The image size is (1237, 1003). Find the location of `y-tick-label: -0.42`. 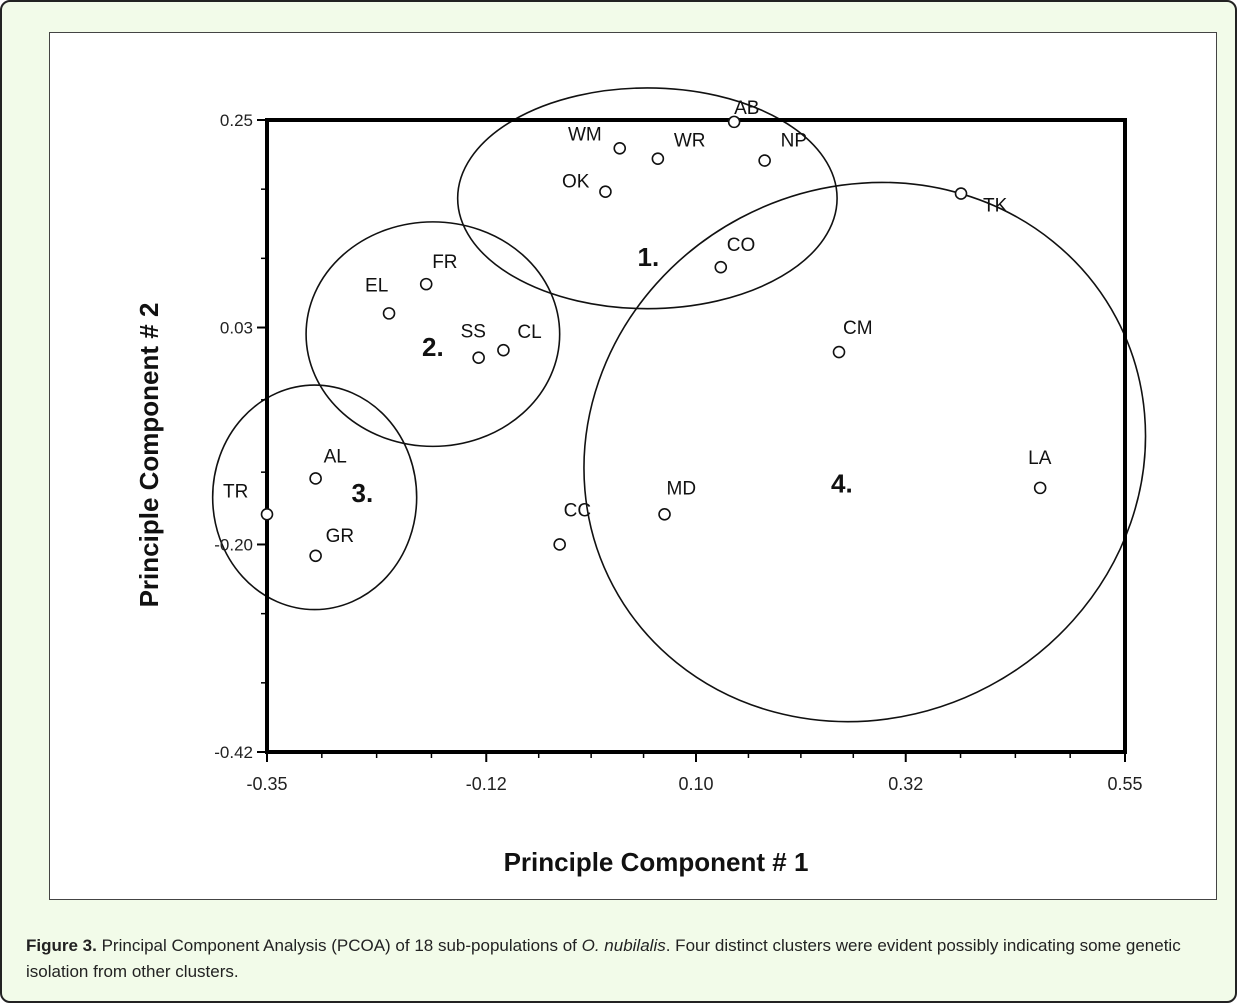

y-tick-label: -0.42 is located at coordinates (233, 752).